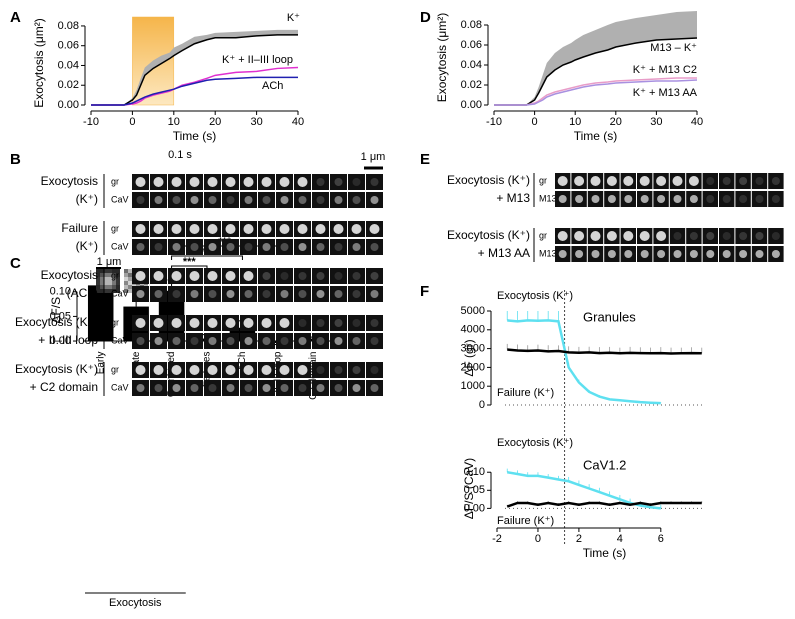 The width and height of the screenshot is (795, 619). I want to click on channel-label: gr, so click(115, 322).